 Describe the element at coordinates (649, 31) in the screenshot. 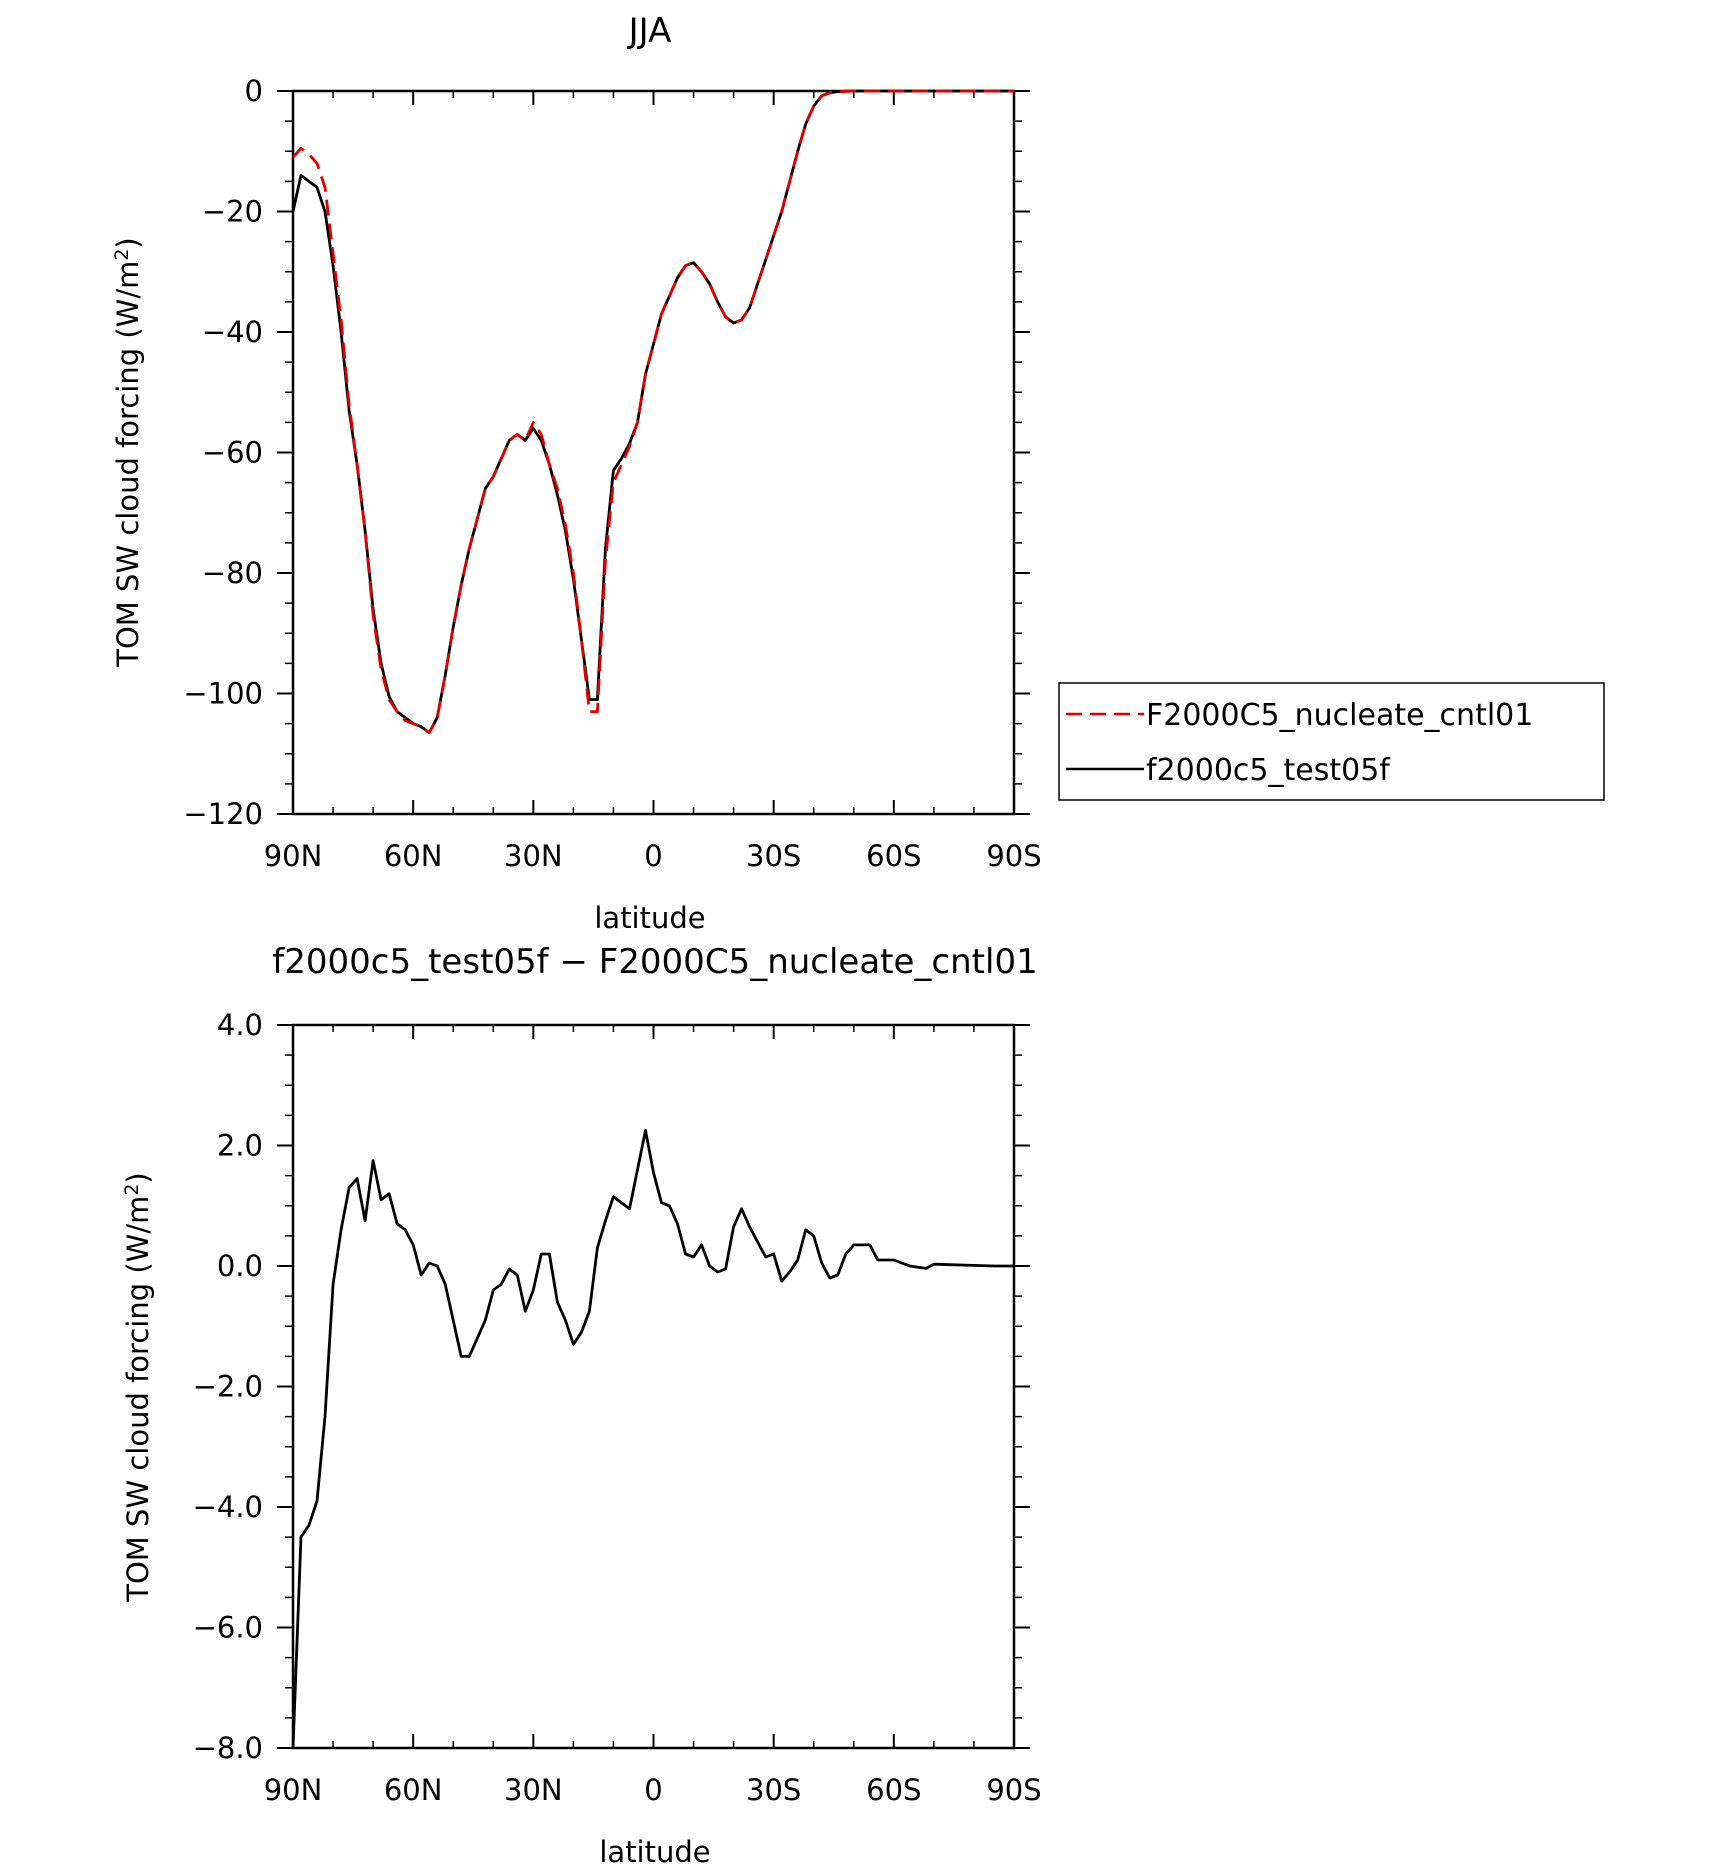

I see `top-chart-title: JJA` at that location.